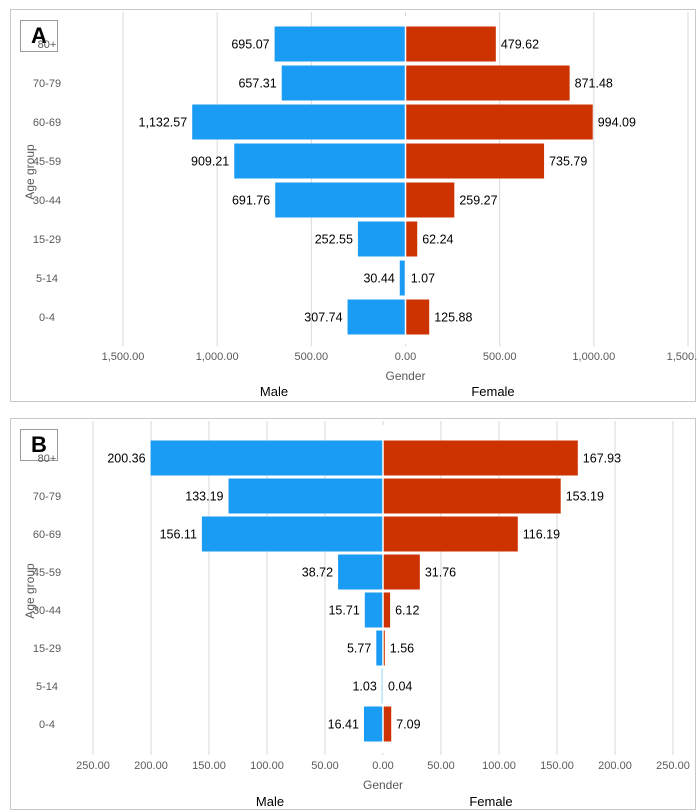 The width and height of the screenshot is (697, 811). Describe the element at coordinates (151, 766) in the screenshot. I see `x-tick-label: 200.00` at that location.